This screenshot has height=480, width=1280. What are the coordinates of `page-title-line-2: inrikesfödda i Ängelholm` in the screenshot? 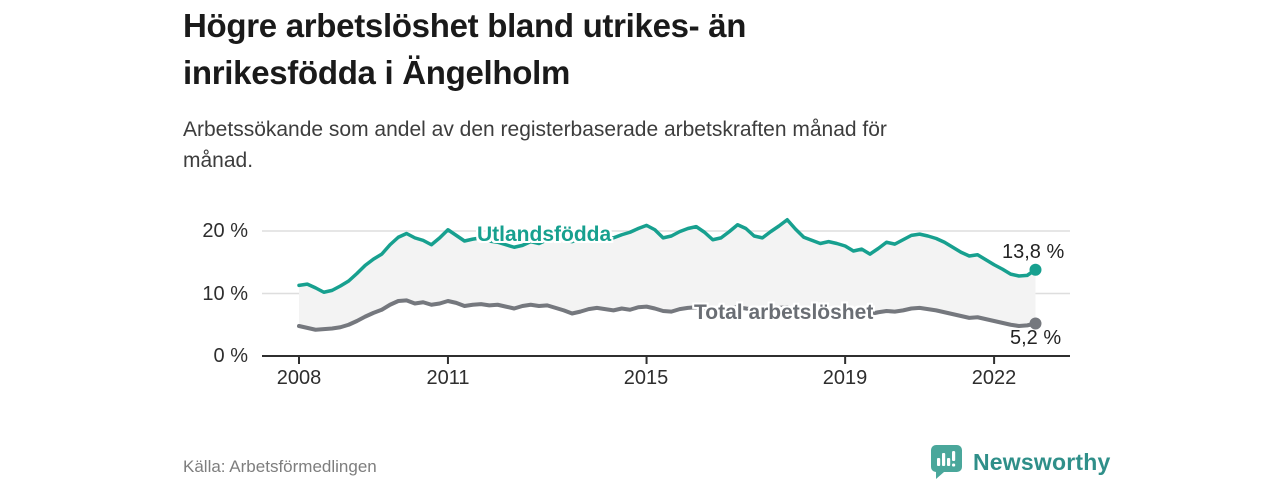 It's located at (377, 72).